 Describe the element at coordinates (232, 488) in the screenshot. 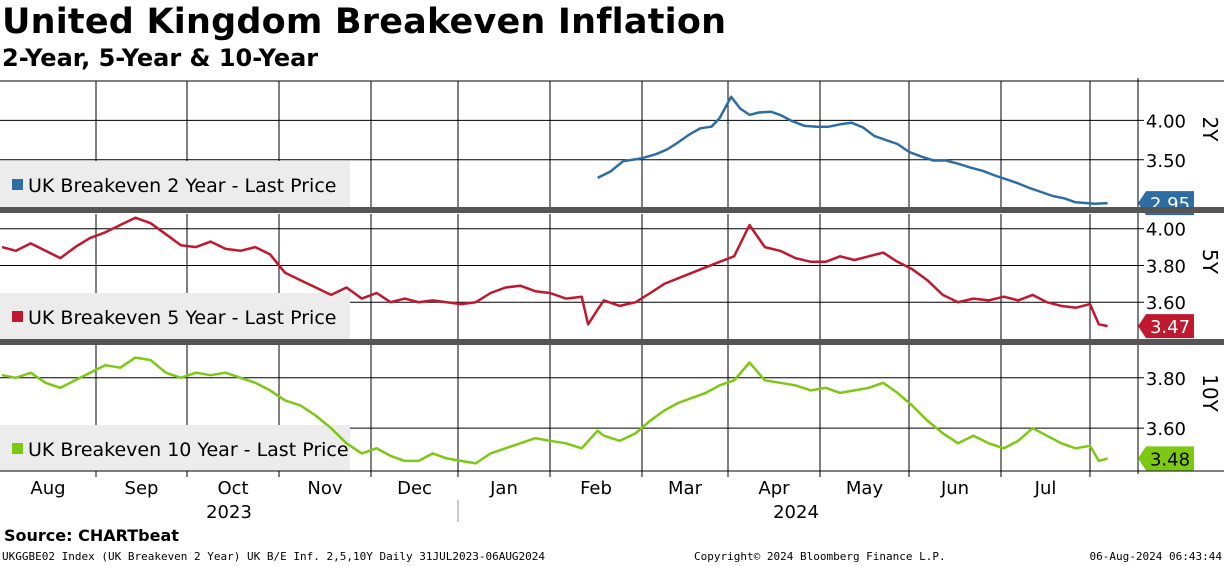

I see `x-tick-label: Oct` at that location.